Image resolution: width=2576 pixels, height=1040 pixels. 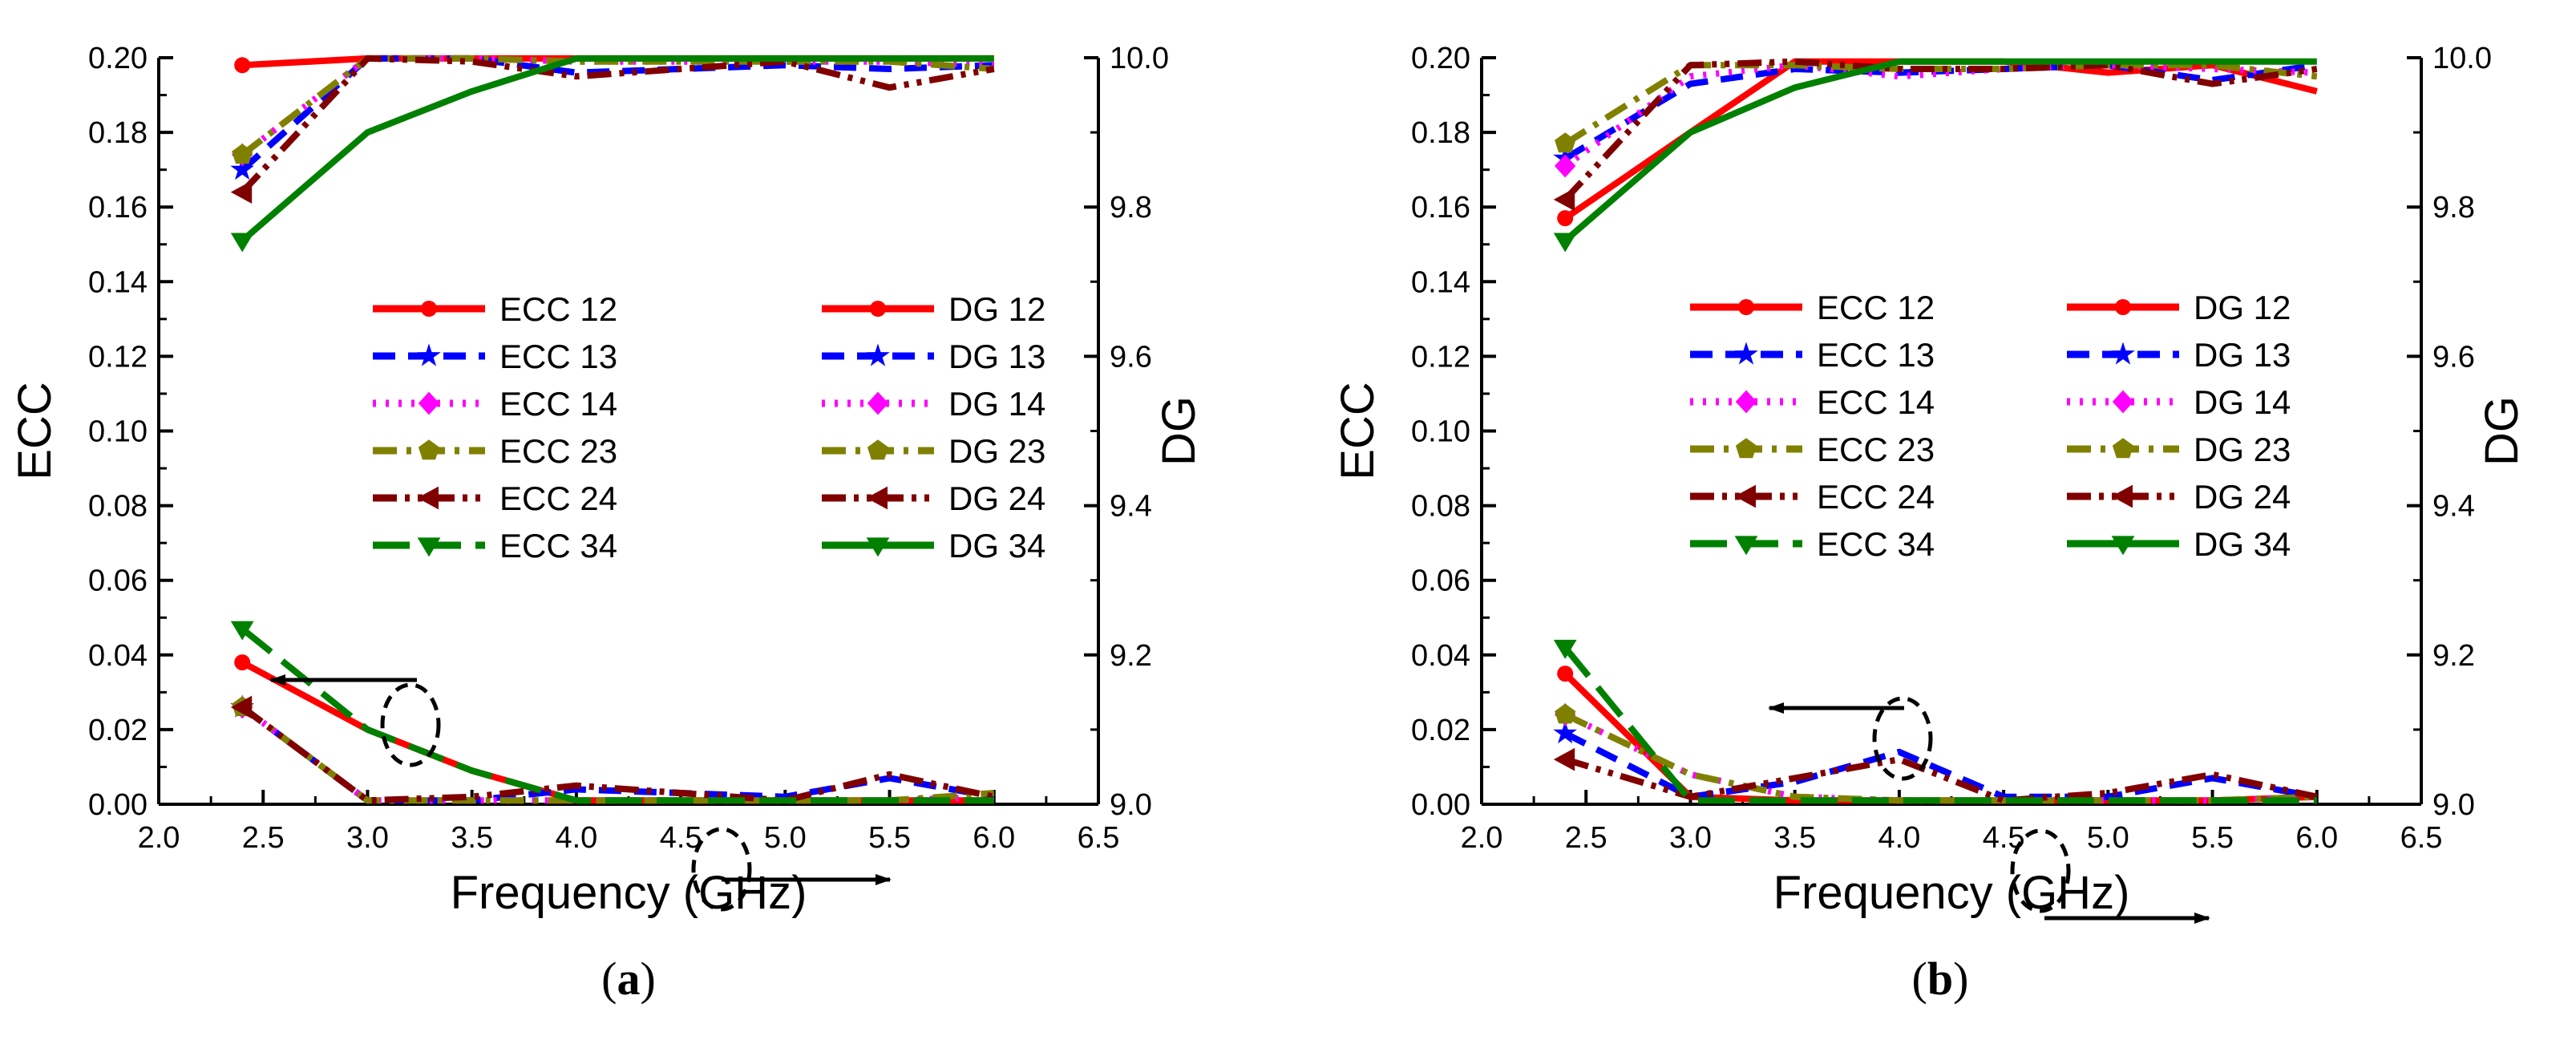 I want to click on legend-item: ECC 13, so click(x=1812, y=355).